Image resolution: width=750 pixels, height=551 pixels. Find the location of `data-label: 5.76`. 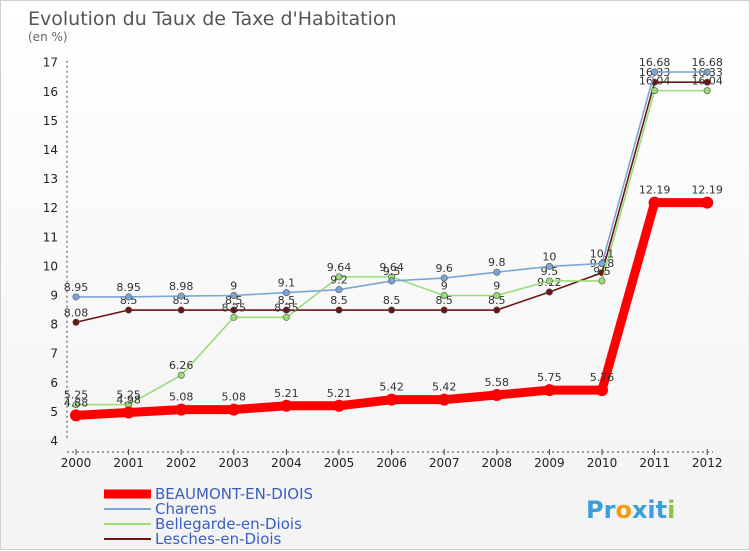

data-label: 5.76 is located at coordinates (602, 377).